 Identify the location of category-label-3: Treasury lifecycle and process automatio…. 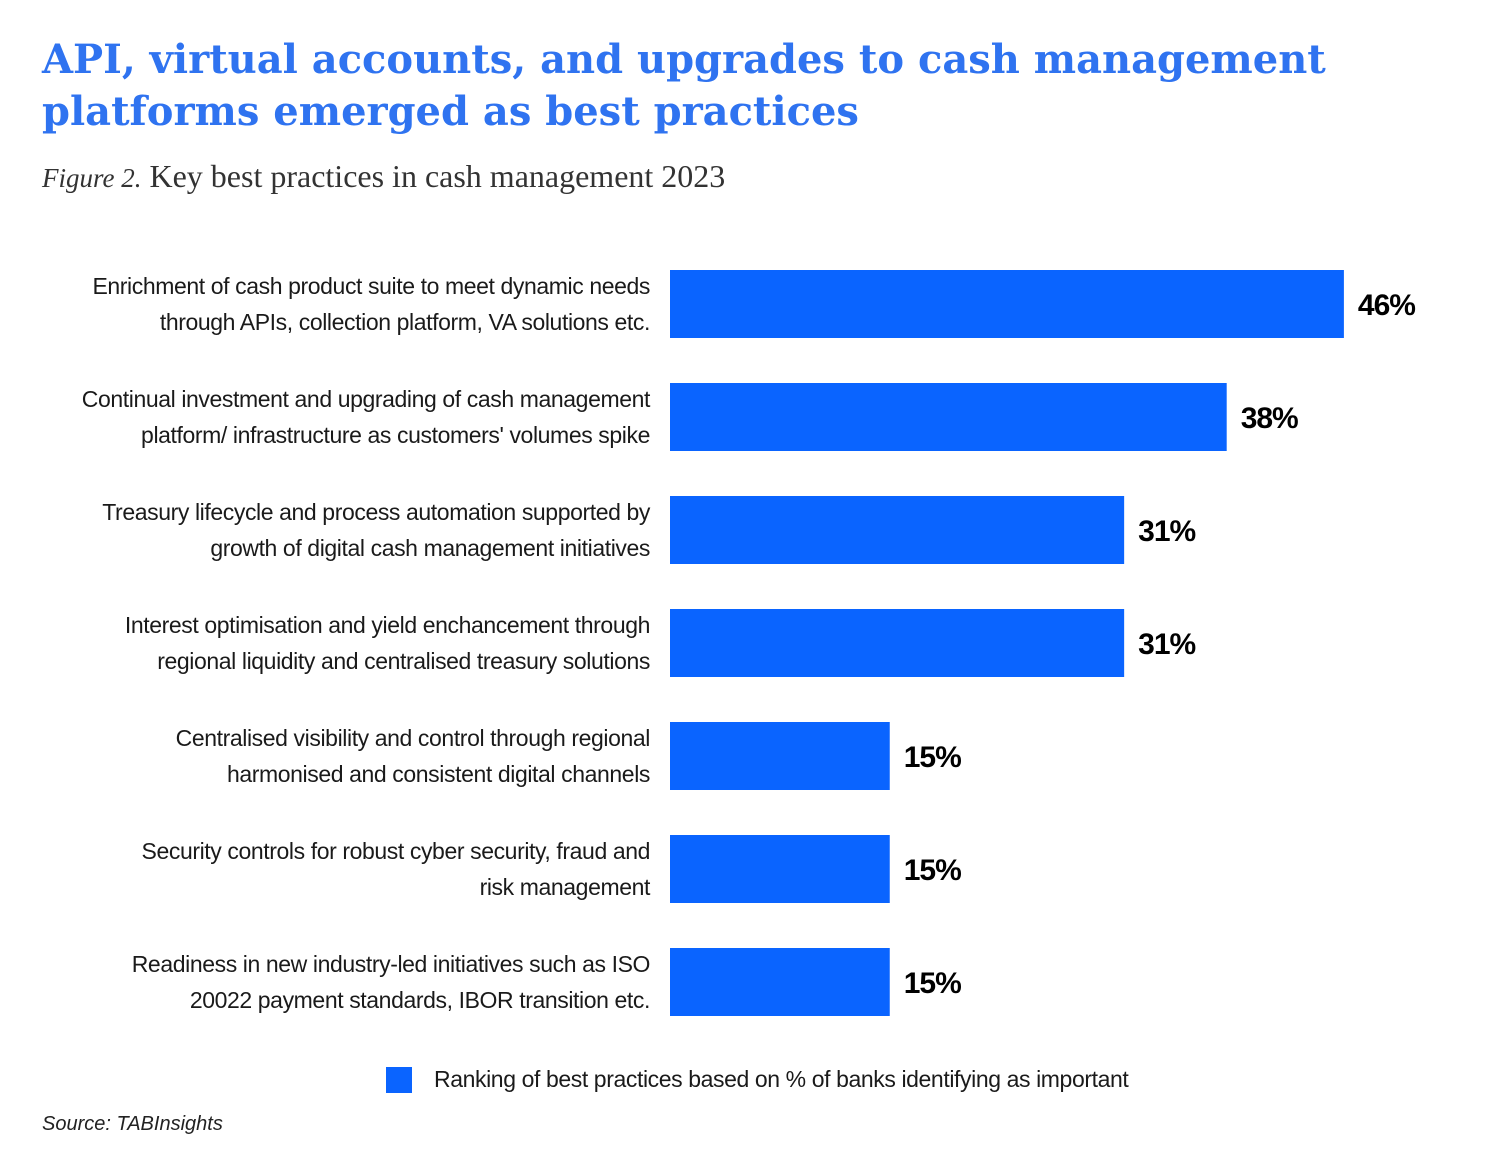
(376, 530).